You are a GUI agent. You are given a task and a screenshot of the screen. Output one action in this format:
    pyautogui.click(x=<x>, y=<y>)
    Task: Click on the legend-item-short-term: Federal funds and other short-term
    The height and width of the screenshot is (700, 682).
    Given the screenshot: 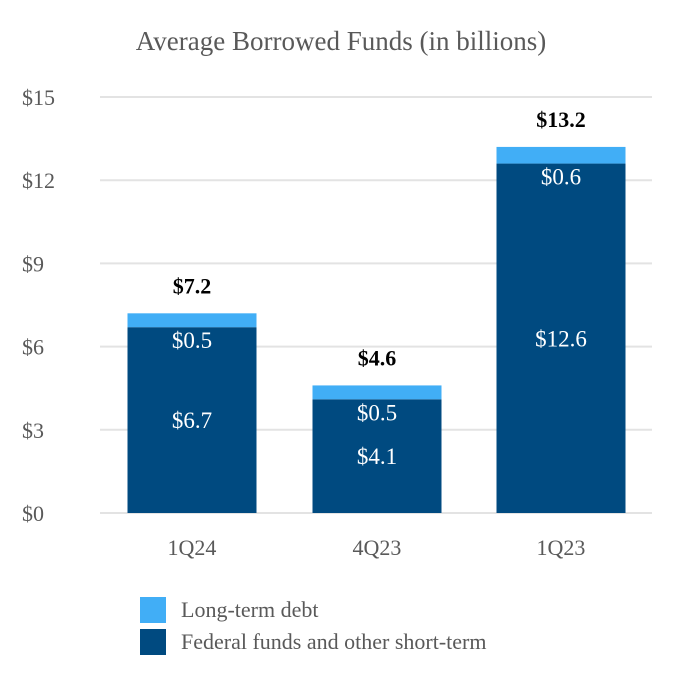 What is the action you would take?
    pyautogui.click(x=313, y=642)
    